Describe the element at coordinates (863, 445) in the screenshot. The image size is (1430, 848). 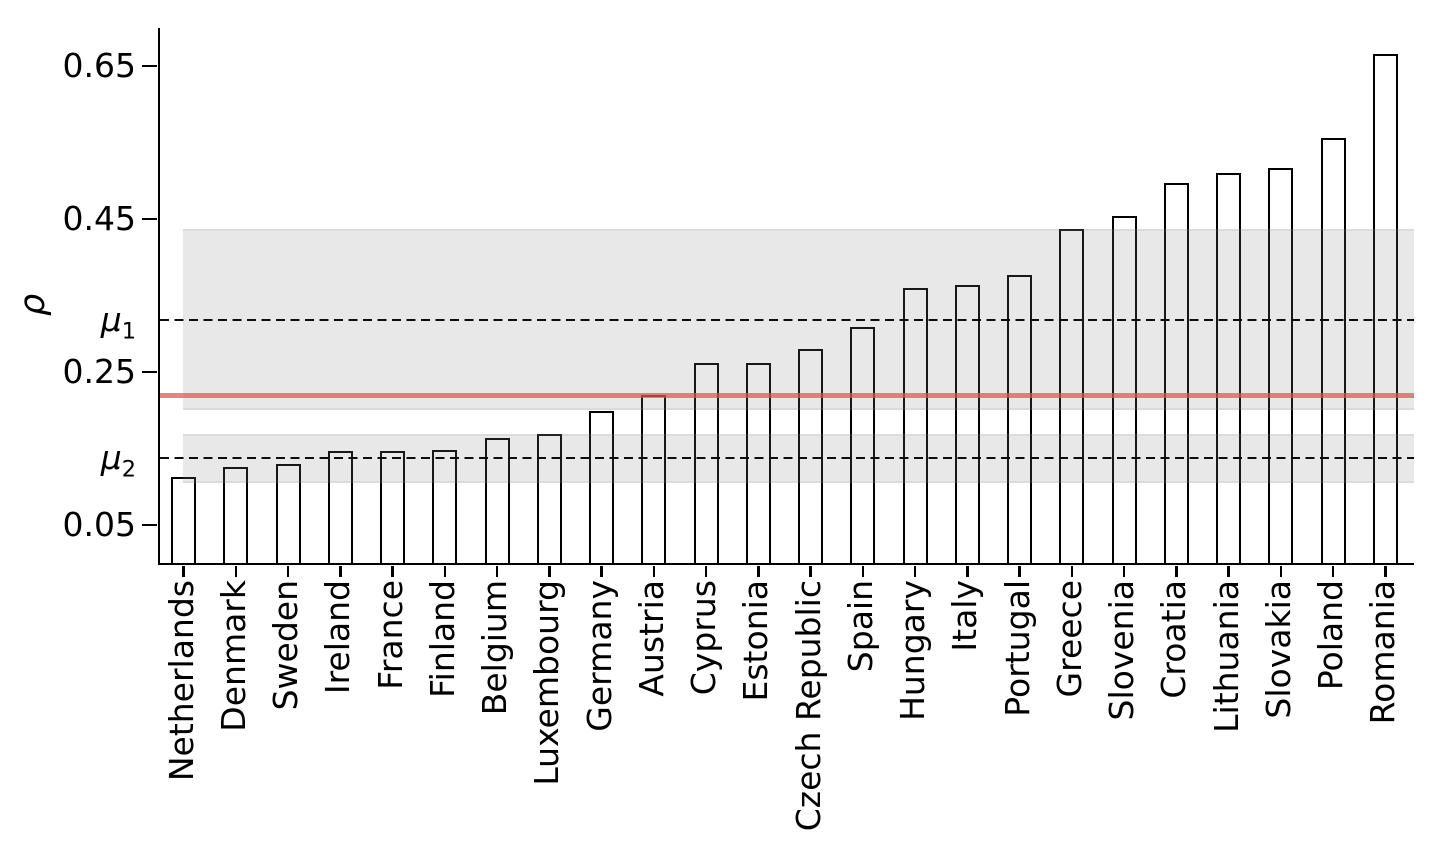
I see `bar-spain` at that location.